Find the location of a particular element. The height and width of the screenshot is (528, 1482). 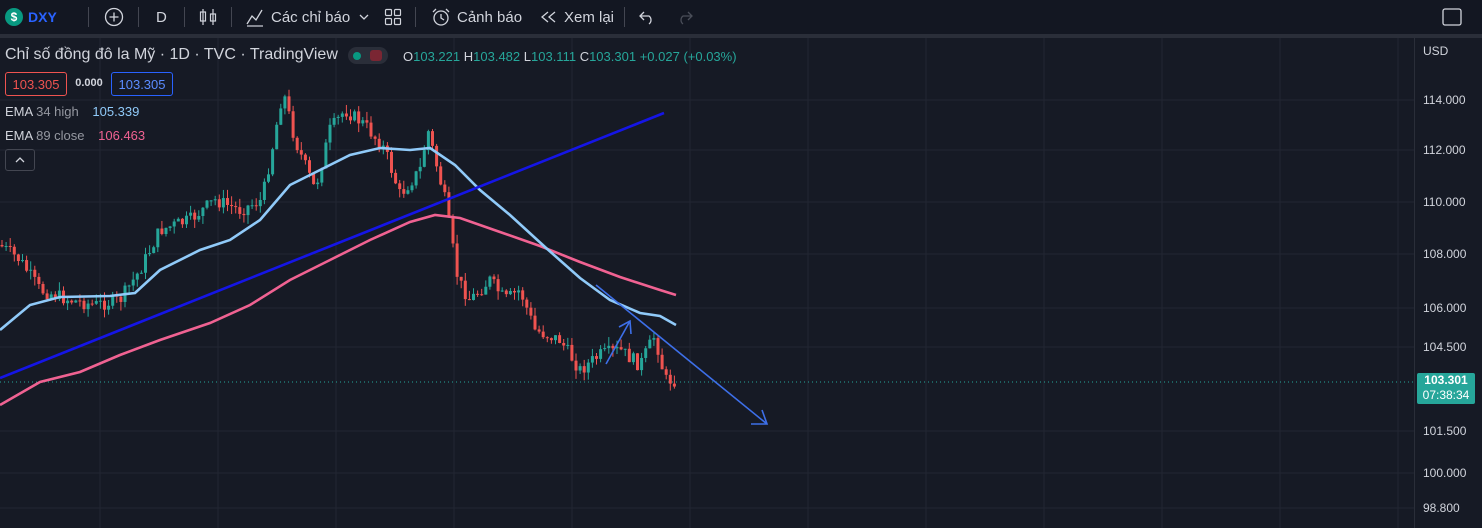

chevron-up-icon is located at coordinates (20, 160).